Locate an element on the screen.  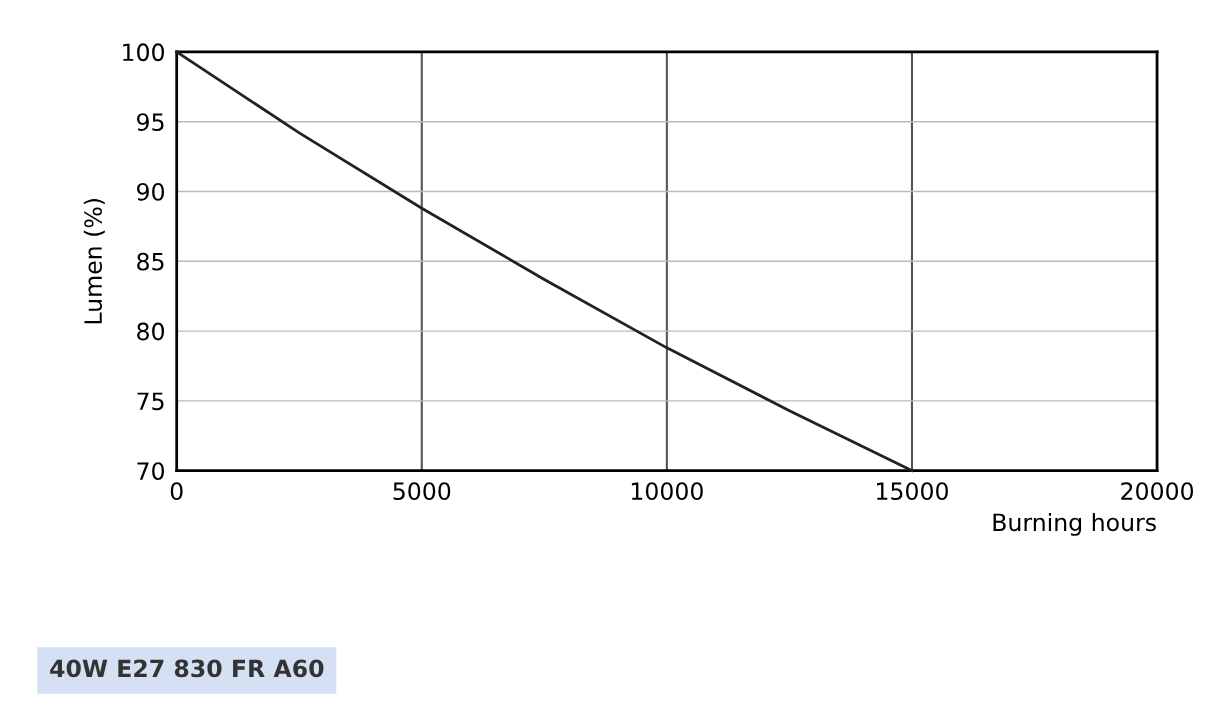
y-tick-label: 80 is located at coordinates (151, 331).